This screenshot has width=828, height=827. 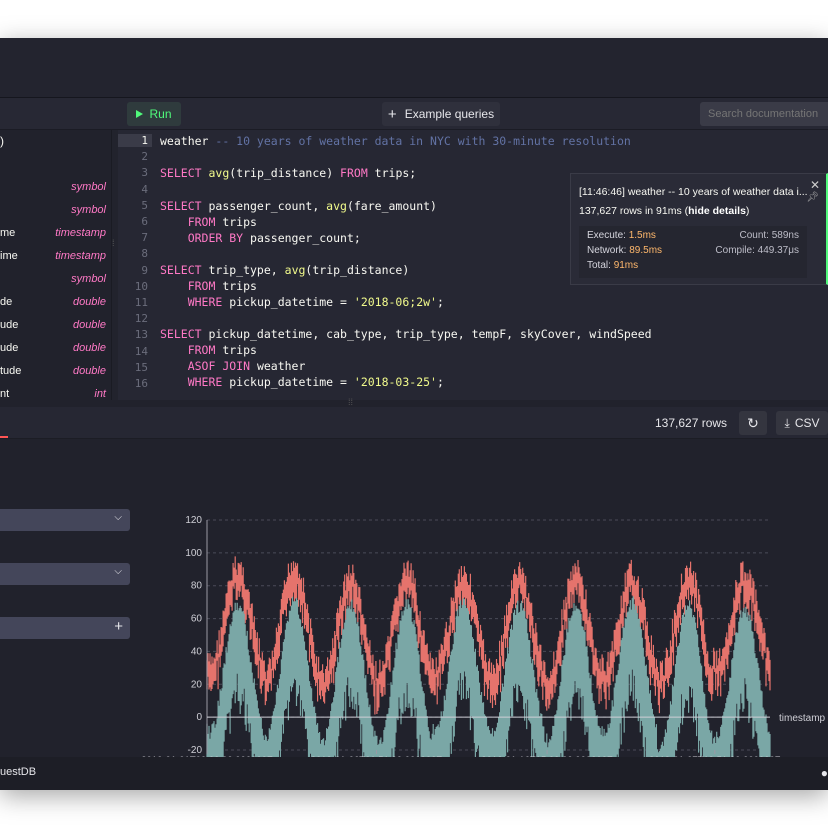 What do you see at coordinates (377, 756) in the screenshot?
I see `x-tick-label: 2013-01-06T01:51:00.000000Z` at bounding box center [377, 756].